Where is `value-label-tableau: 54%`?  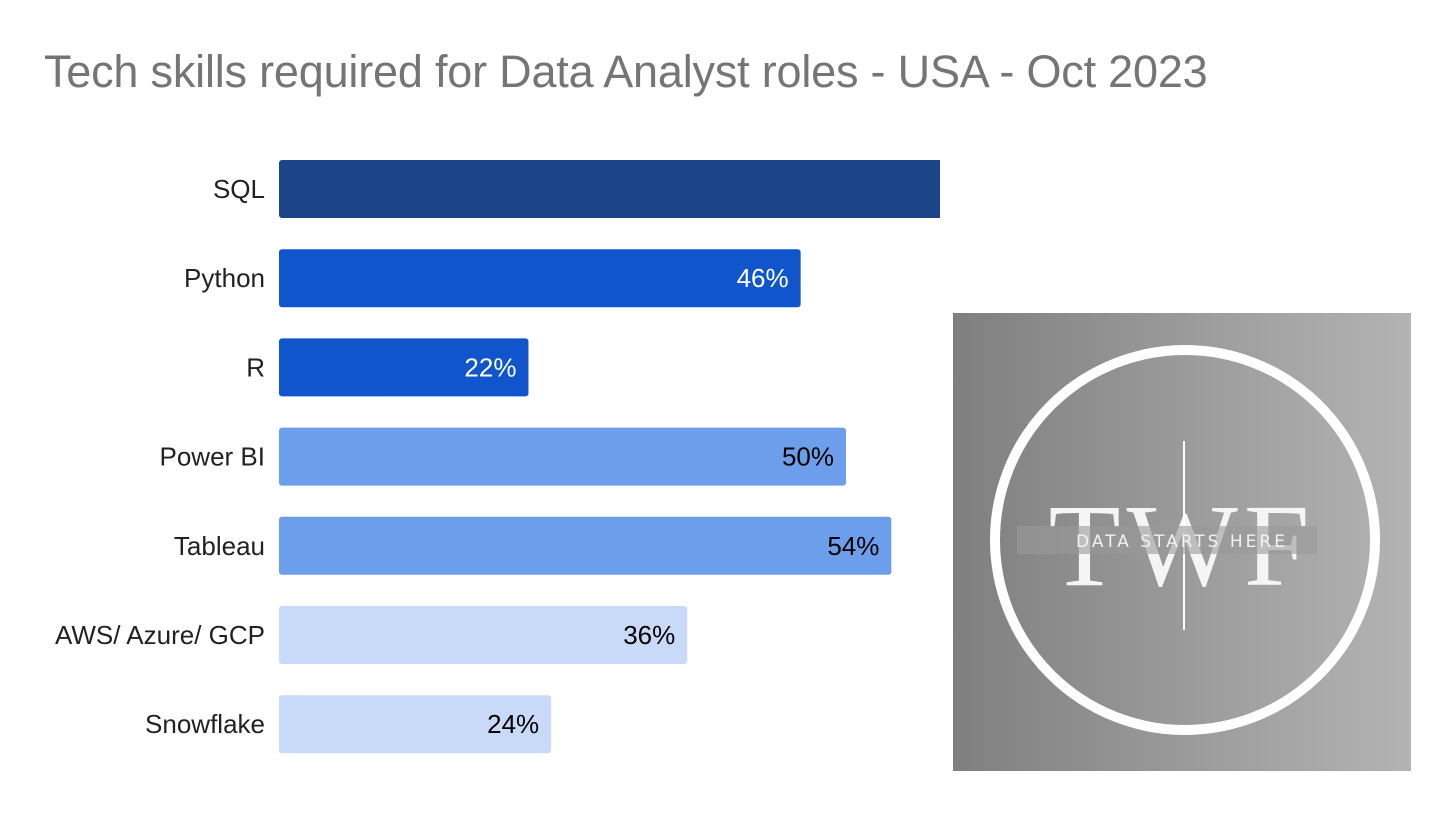 value-label-tableau: 54% is located at coordinates (853, 546).